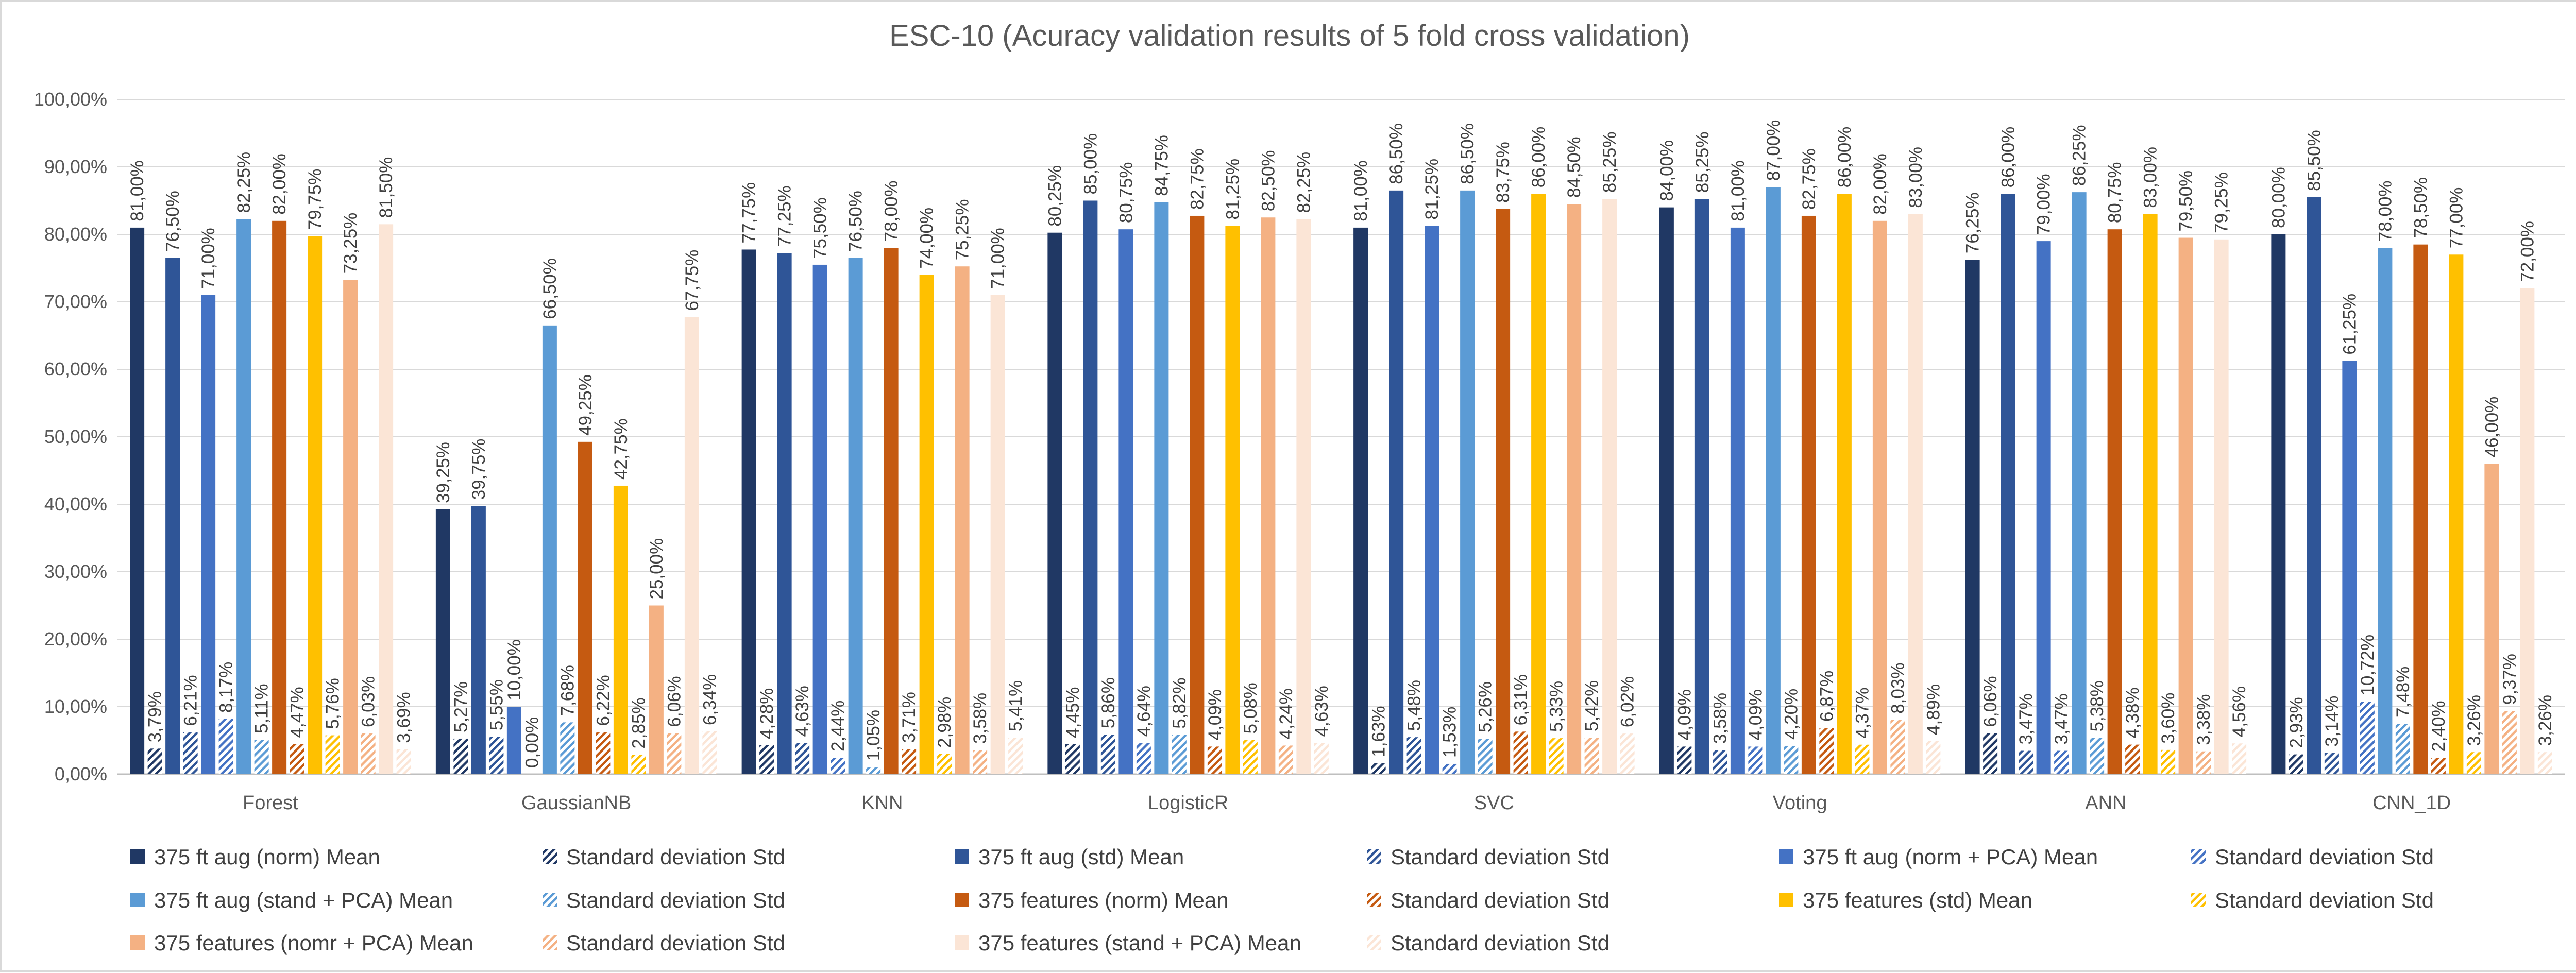 This screenshot has height=973, width=2576. I want to click on data-label: 80,25%, so click(1055, 196).